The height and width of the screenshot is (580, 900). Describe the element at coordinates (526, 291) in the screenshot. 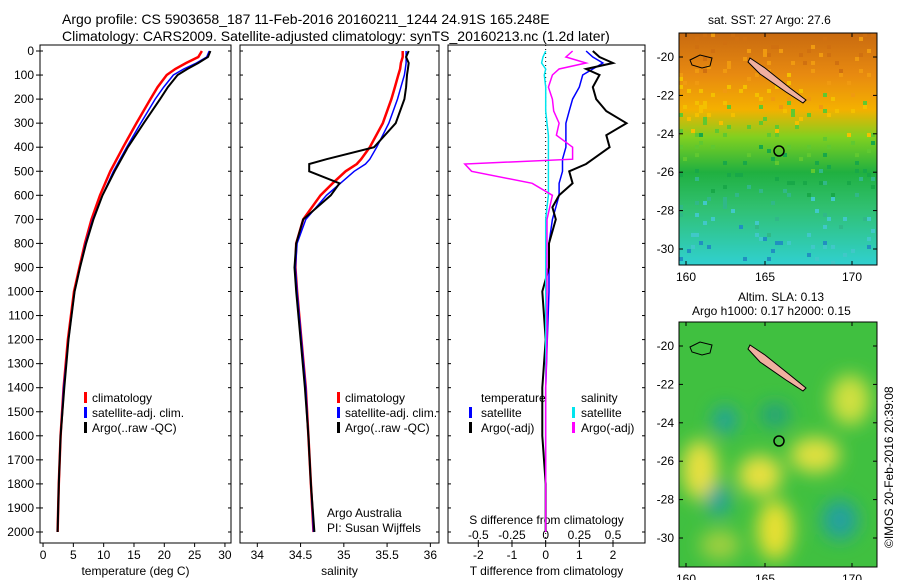

I see `series-line-salinity-argo-adj-` at that location.